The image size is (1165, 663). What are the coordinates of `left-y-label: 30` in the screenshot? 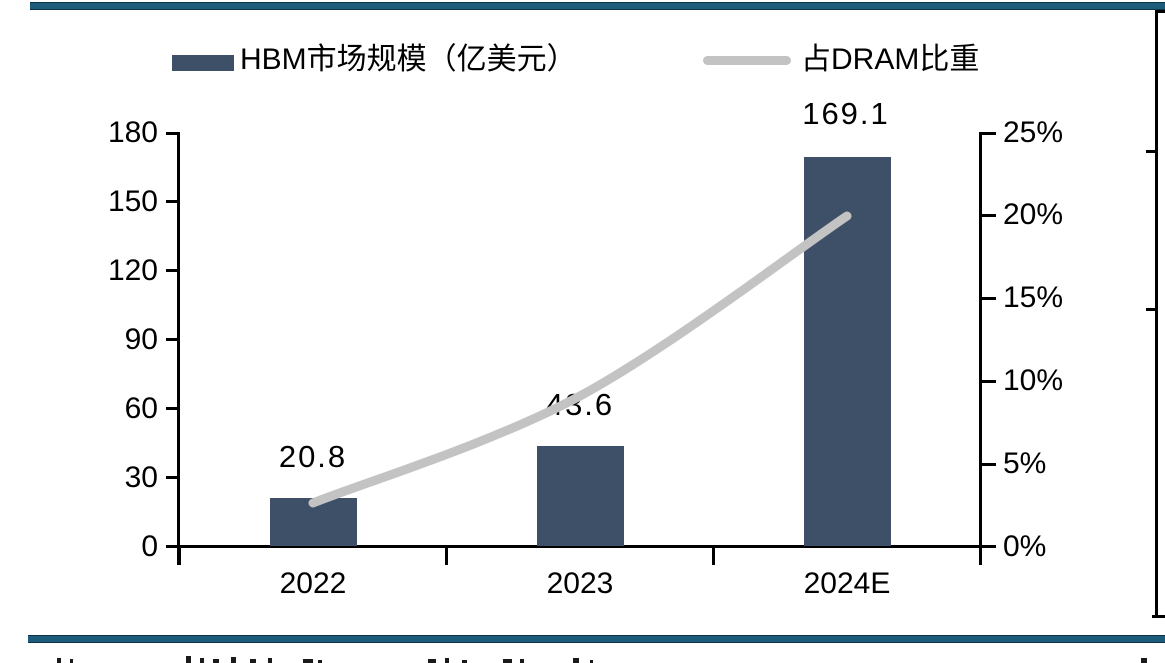 It's located at (141, 477).